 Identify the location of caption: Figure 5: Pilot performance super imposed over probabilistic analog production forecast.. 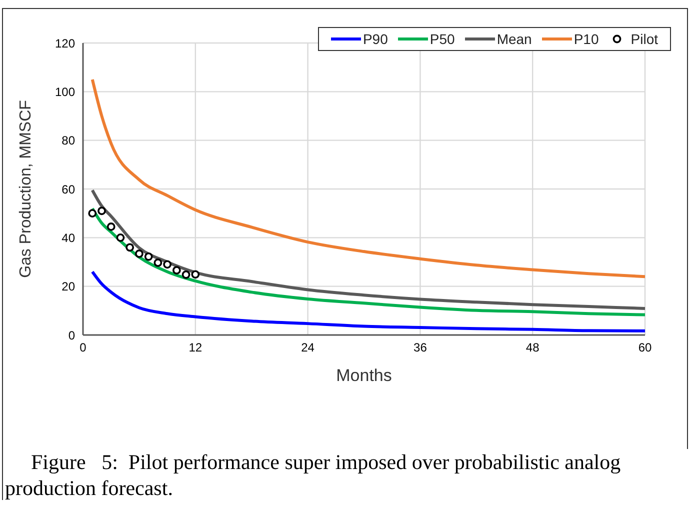
(348, 475).